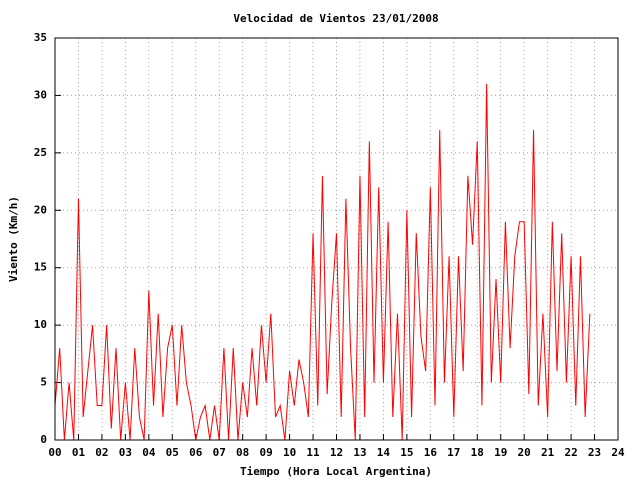 Image resolution: width=640 pixels, height=480 pixels. What do you see at coordinates (289, 452) in the screenshot?
I see `x-tick-label: 10` at bounding box center [289, 452].